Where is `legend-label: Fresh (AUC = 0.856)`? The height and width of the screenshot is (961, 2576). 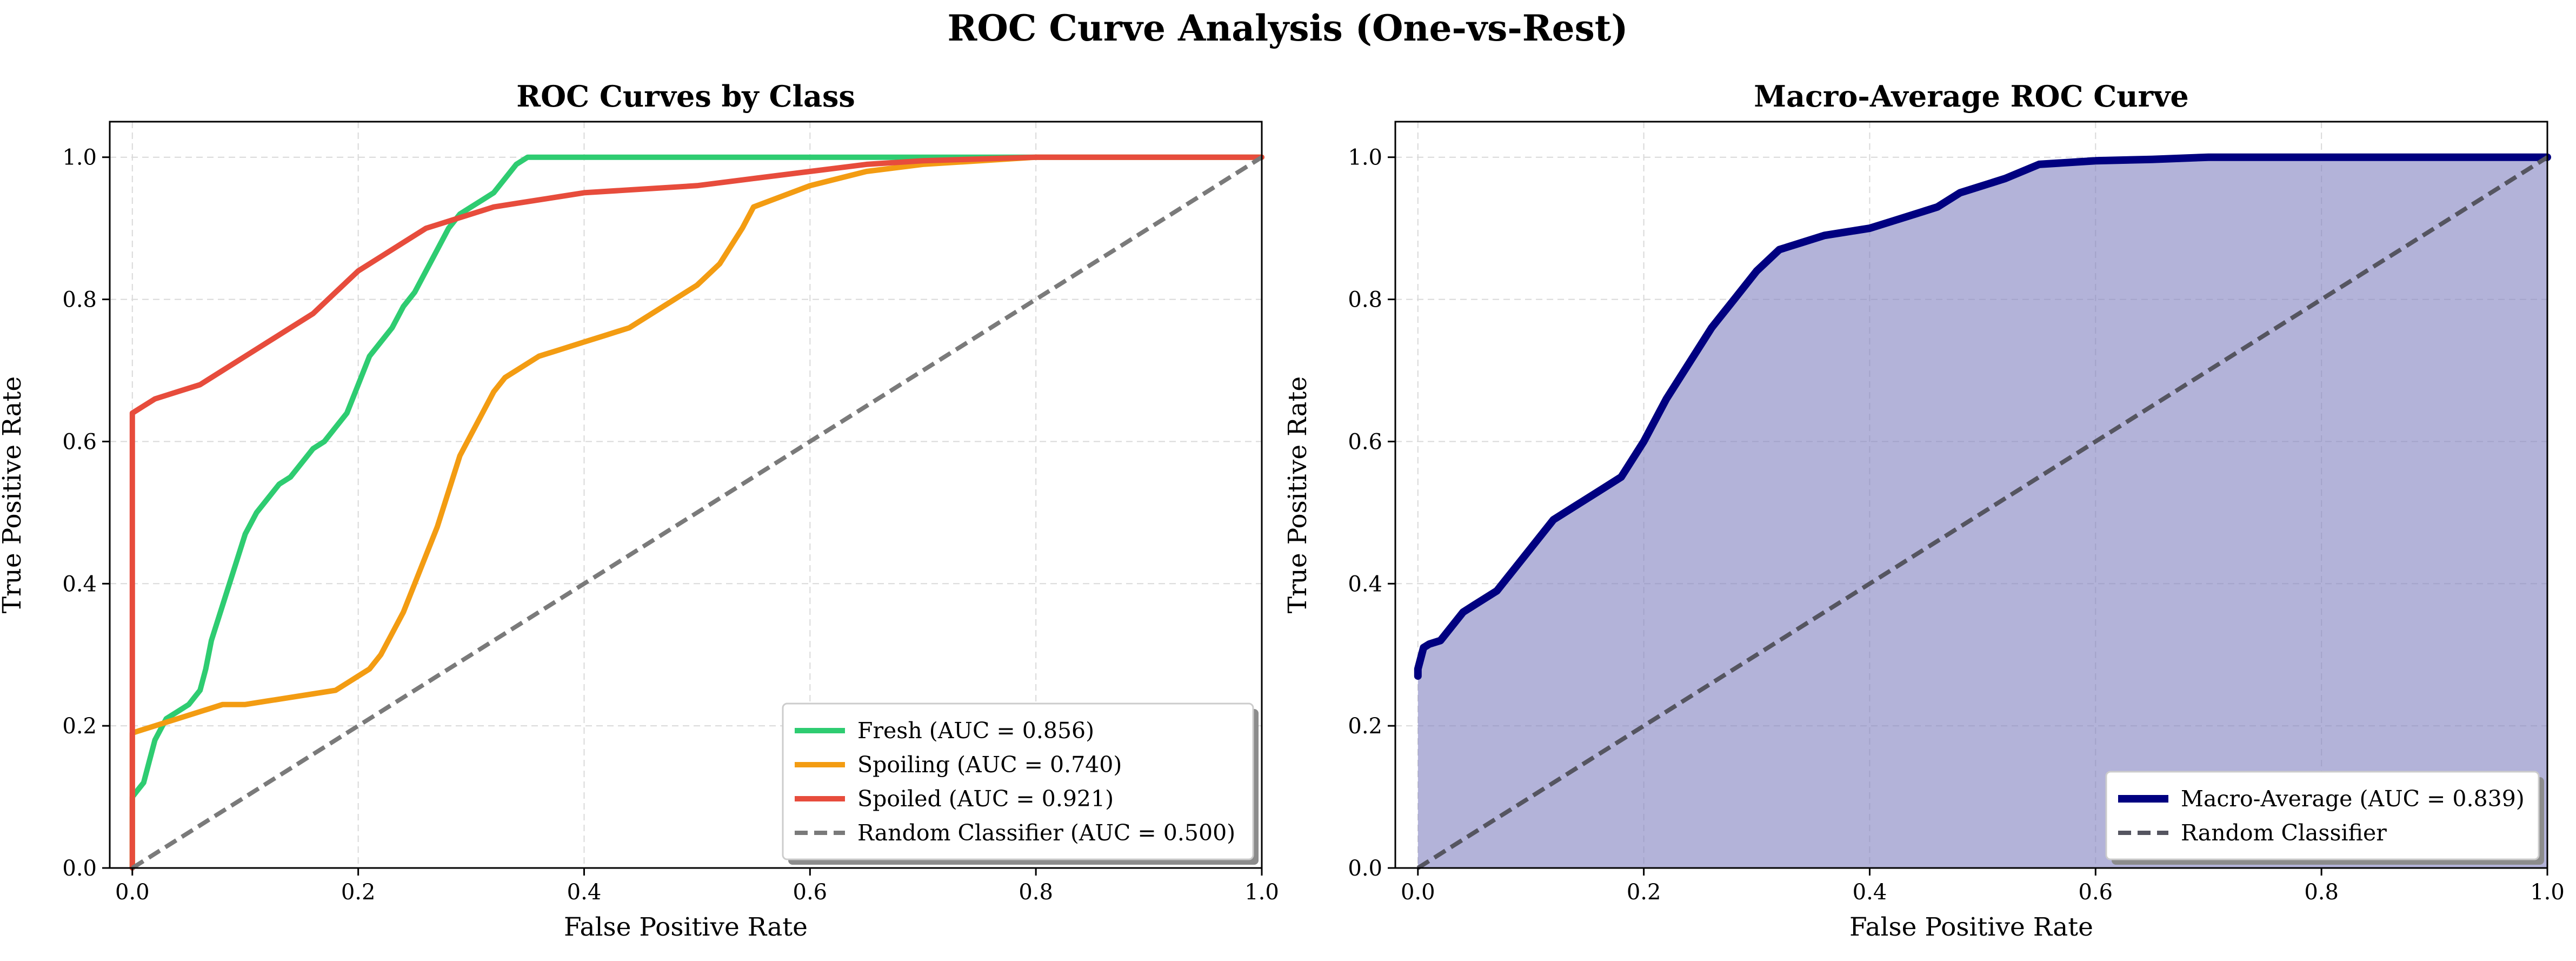 legend-label: Fresh (AUC = 0.856) is located at coordinates (975, 731).